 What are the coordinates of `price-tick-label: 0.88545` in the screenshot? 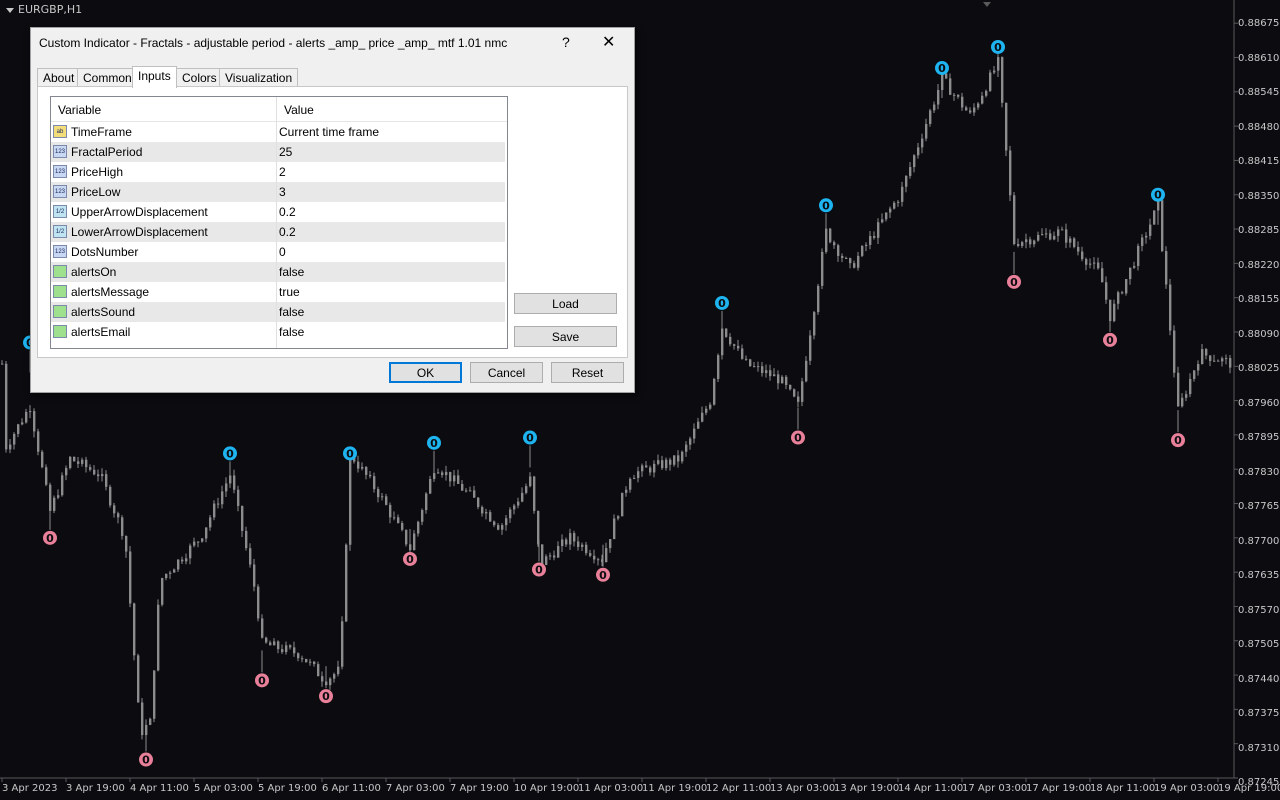 It's located at (1259, 92).